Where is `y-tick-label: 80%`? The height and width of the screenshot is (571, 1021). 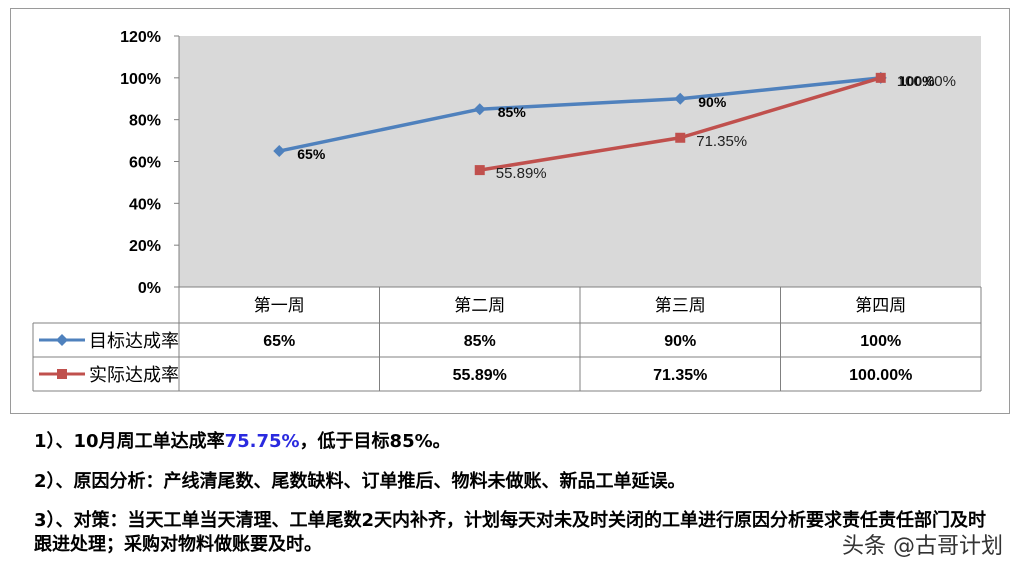
y-tick-label: 80% is located at coordinates (145, 121).